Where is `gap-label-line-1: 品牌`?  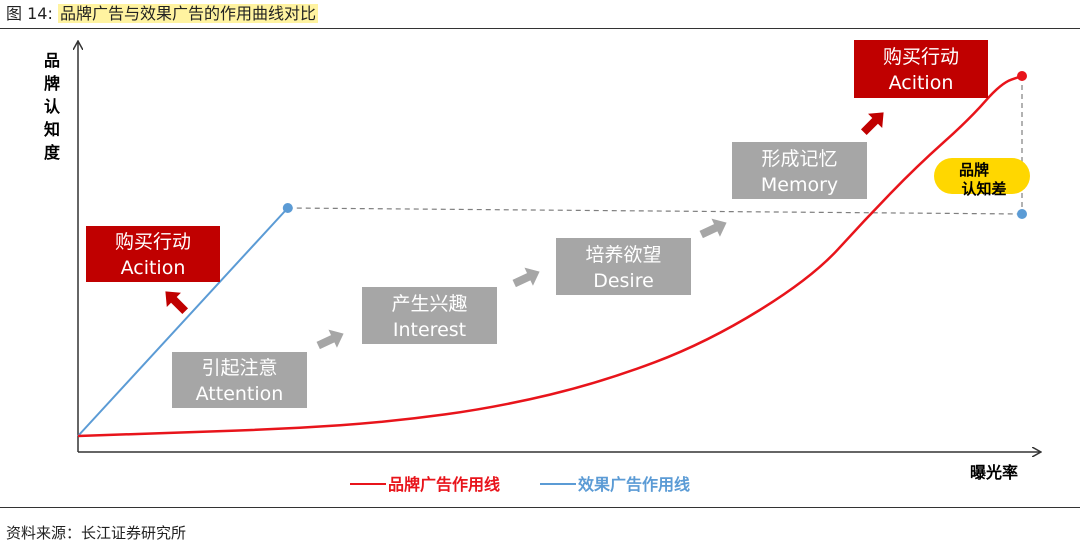
gap-label-line-1: 品牌 is located at coordinates (974, 170).